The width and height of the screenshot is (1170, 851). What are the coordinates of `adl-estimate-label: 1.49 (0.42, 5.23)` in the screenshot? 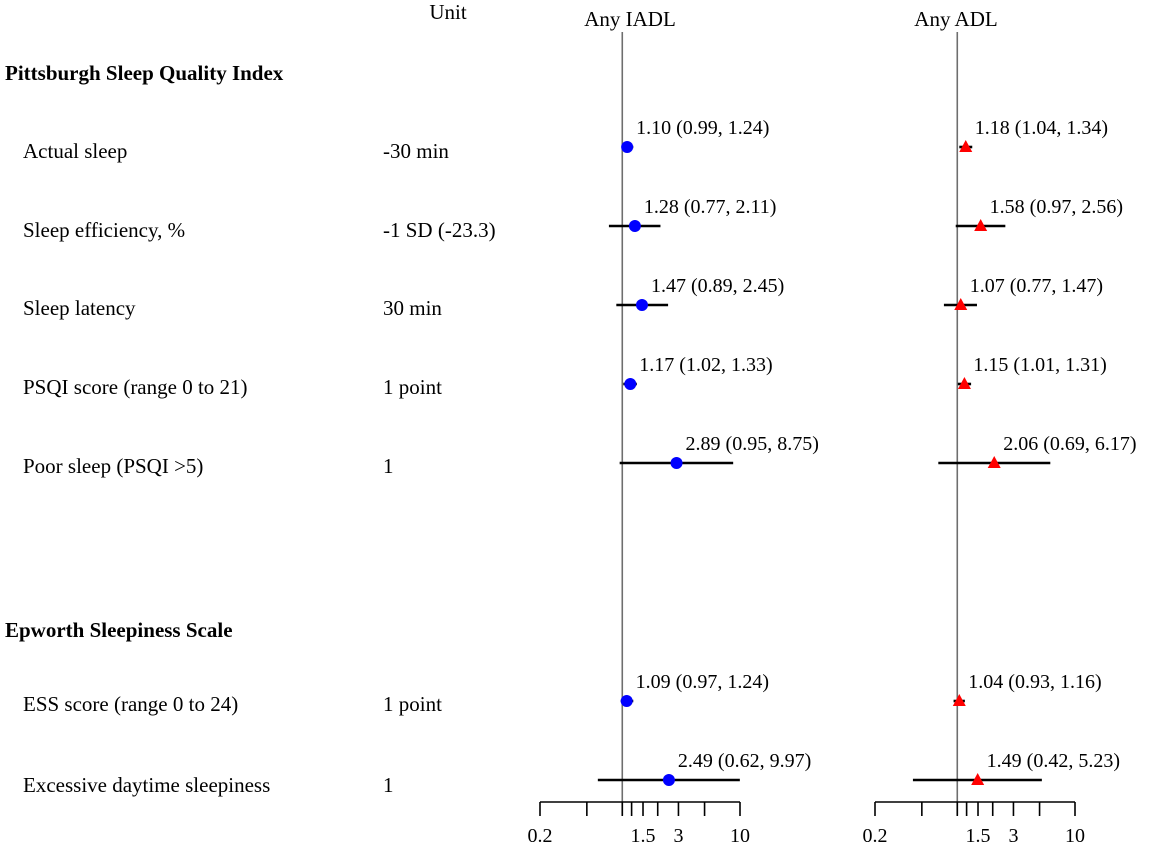 It's located at (1053, 761).